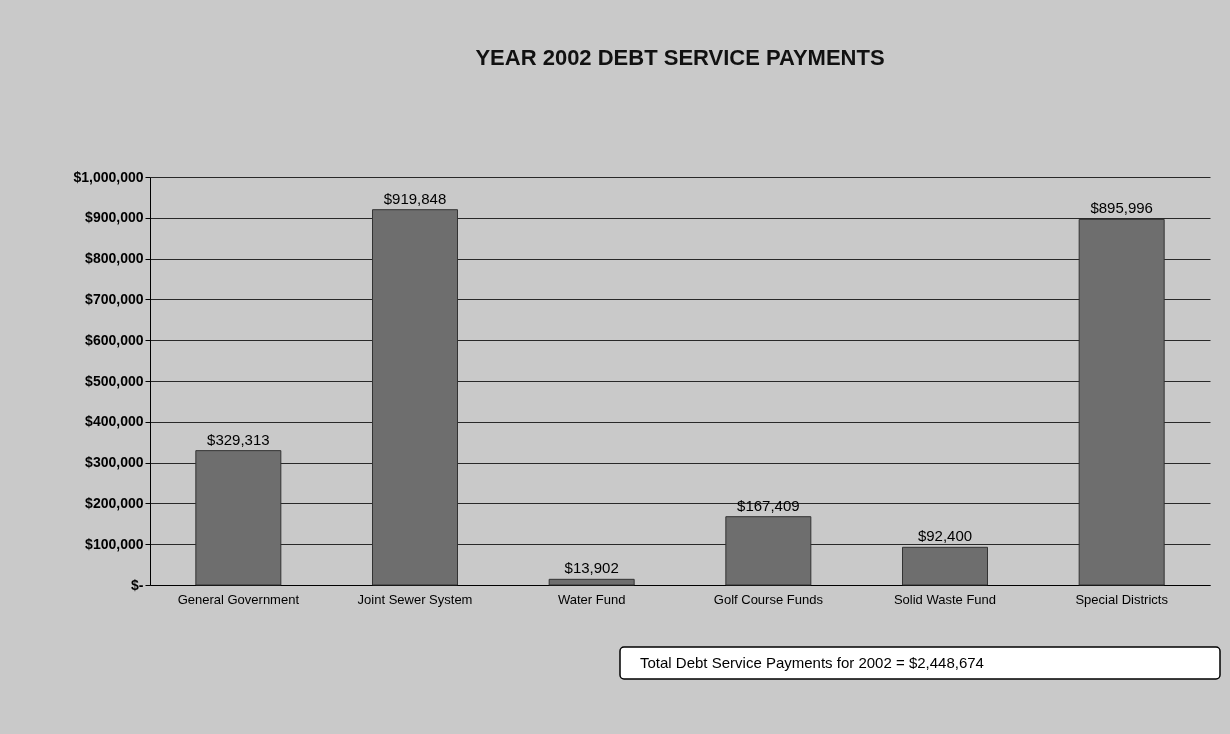 The image size is (1230, 734). Describe the element at coordinates (114, 339) in the screenshot. I see `y-tick-label: $600,000` at that location.